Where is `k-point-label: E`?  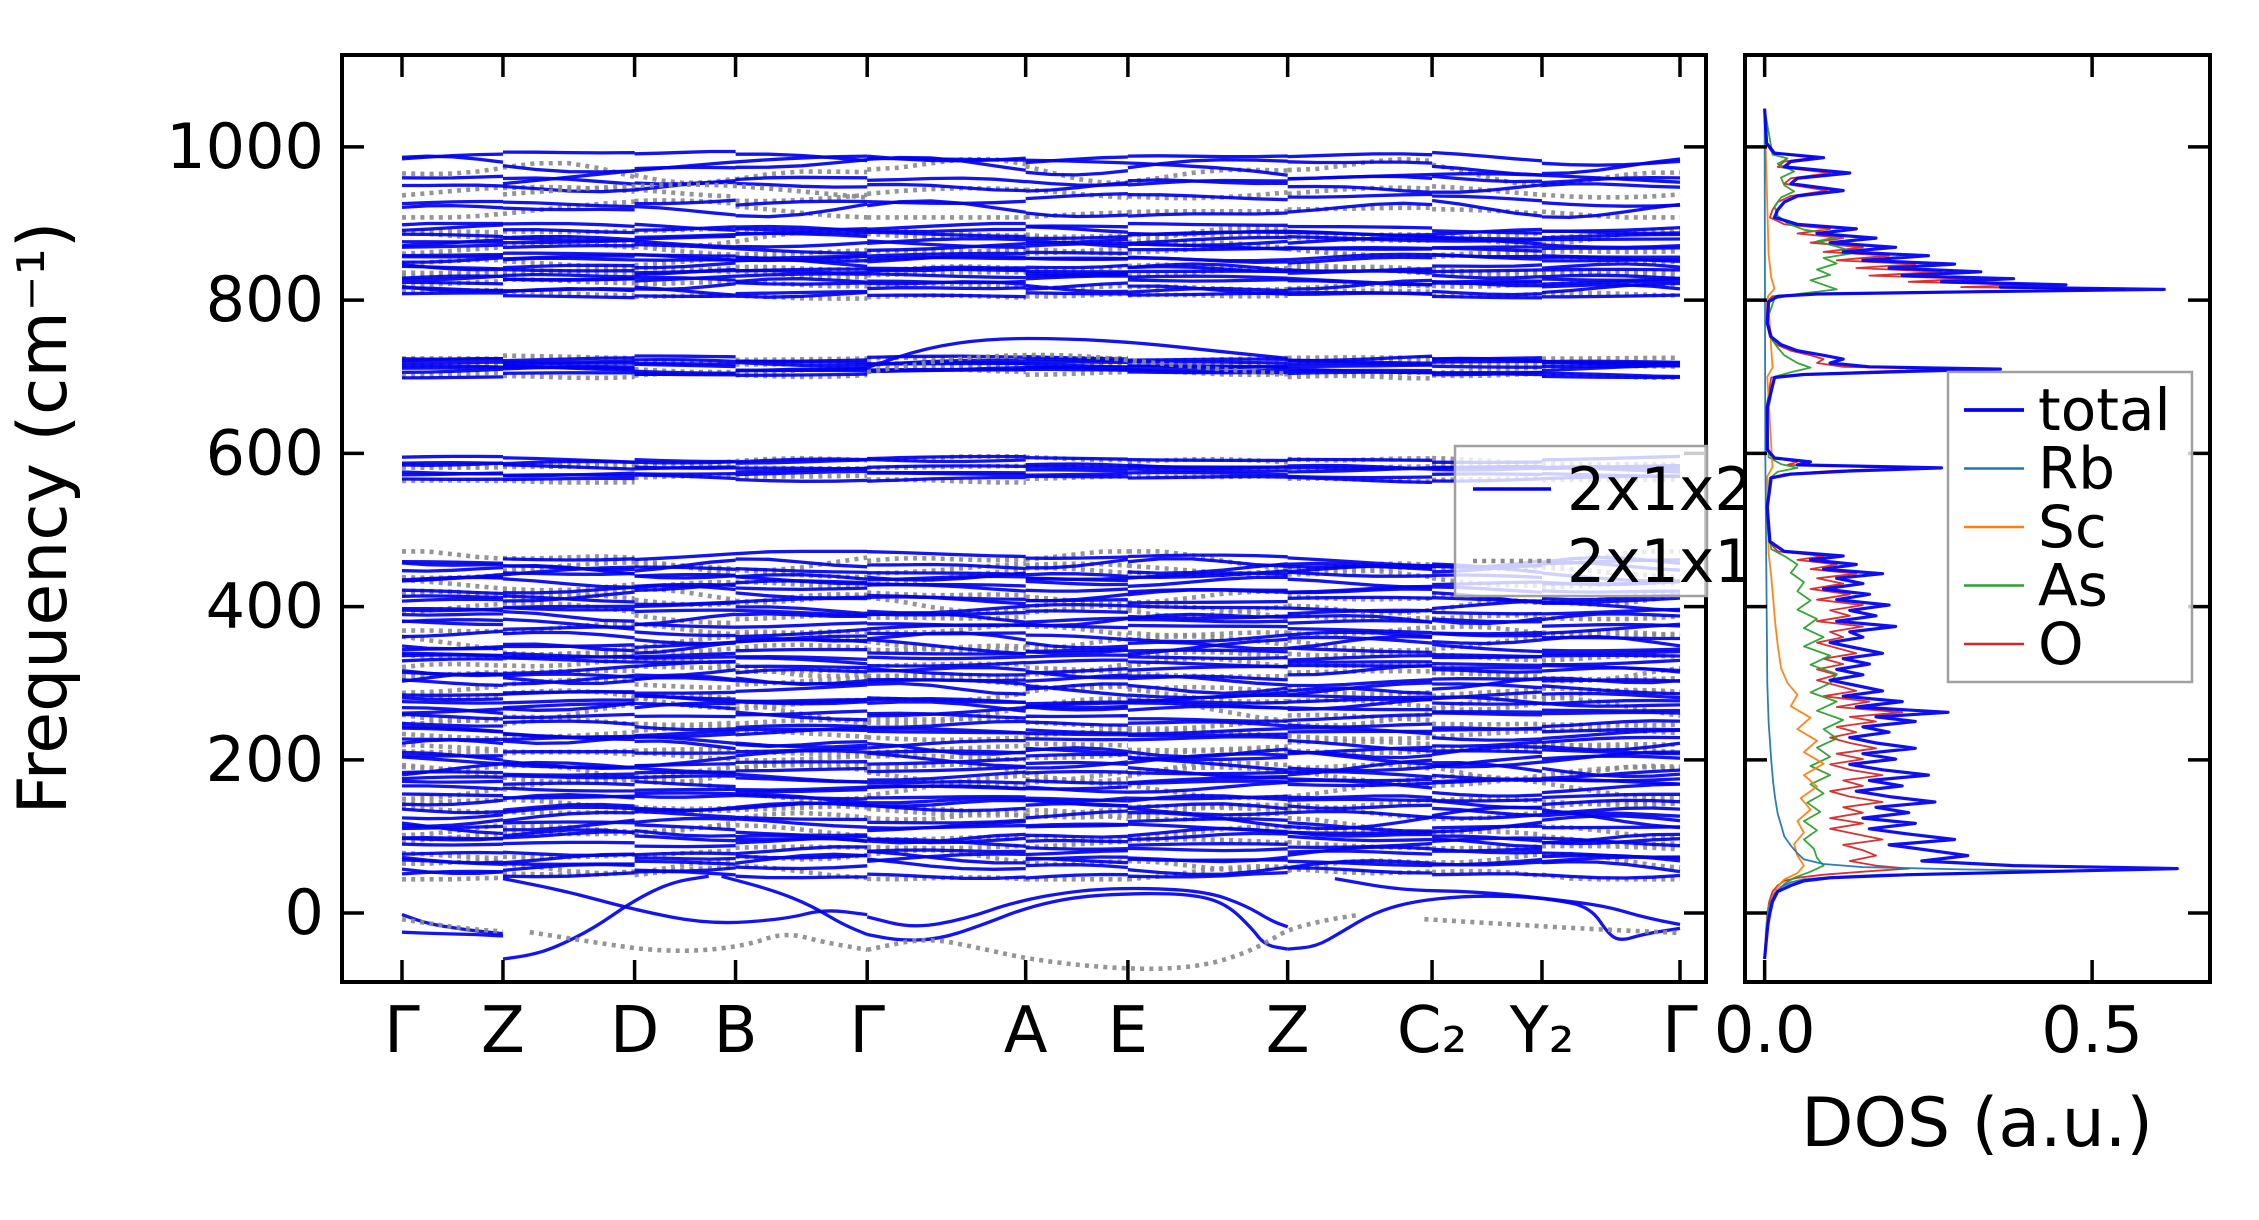
k-point-label: E is located at coordinates (1128, 1031).